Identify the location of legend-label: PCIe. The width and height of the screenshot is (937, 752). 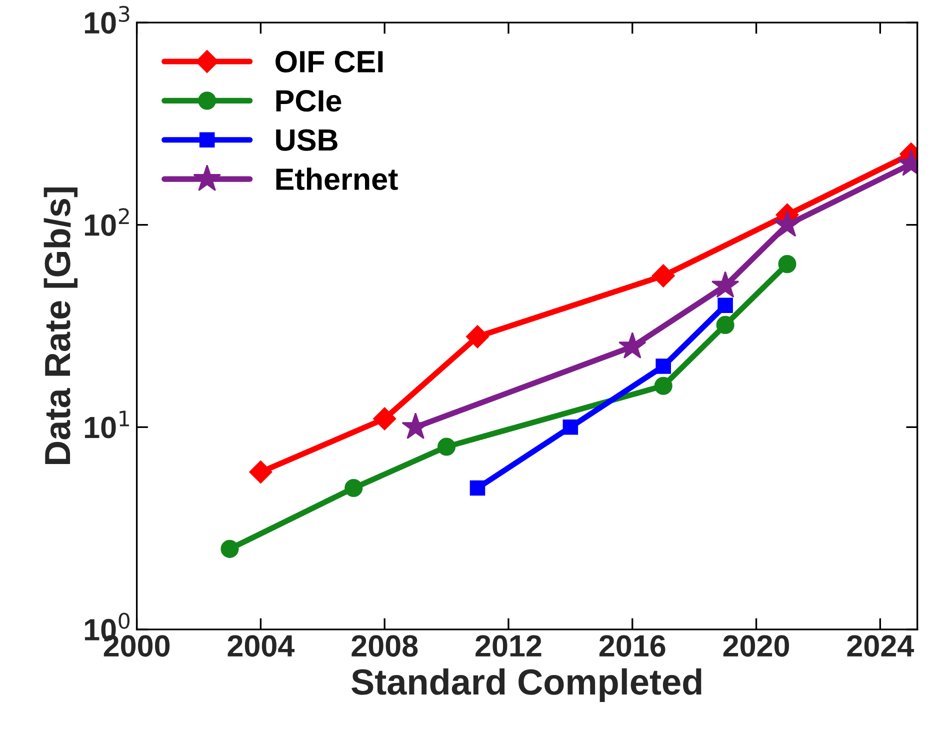
(309, 101).